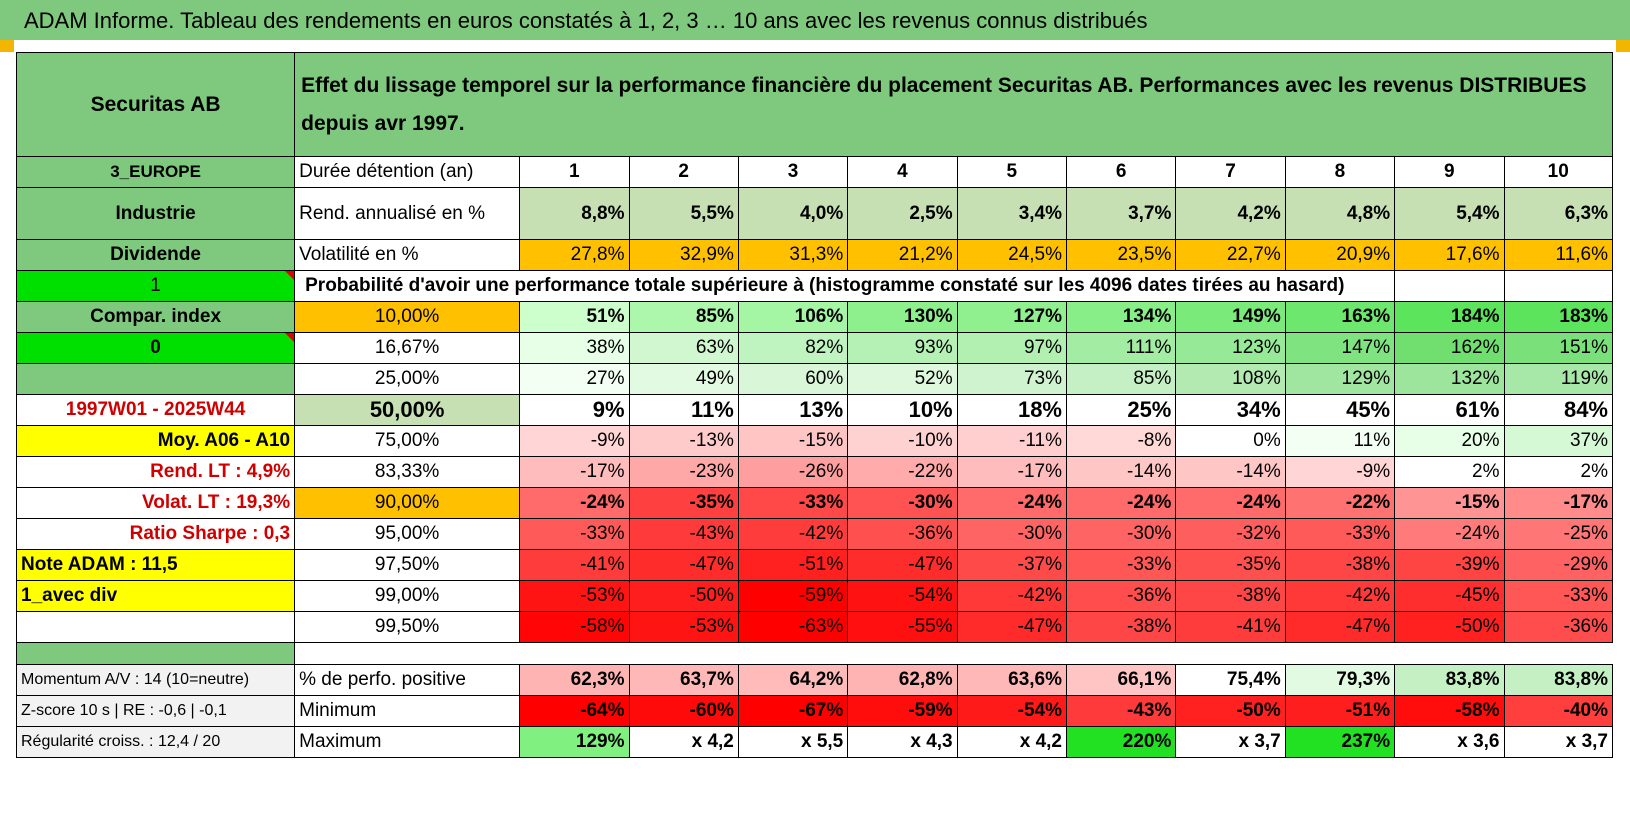  Describe the element at coordinates (902, 410) in the screenshot. I see `quantile-value: 10%` at that location.